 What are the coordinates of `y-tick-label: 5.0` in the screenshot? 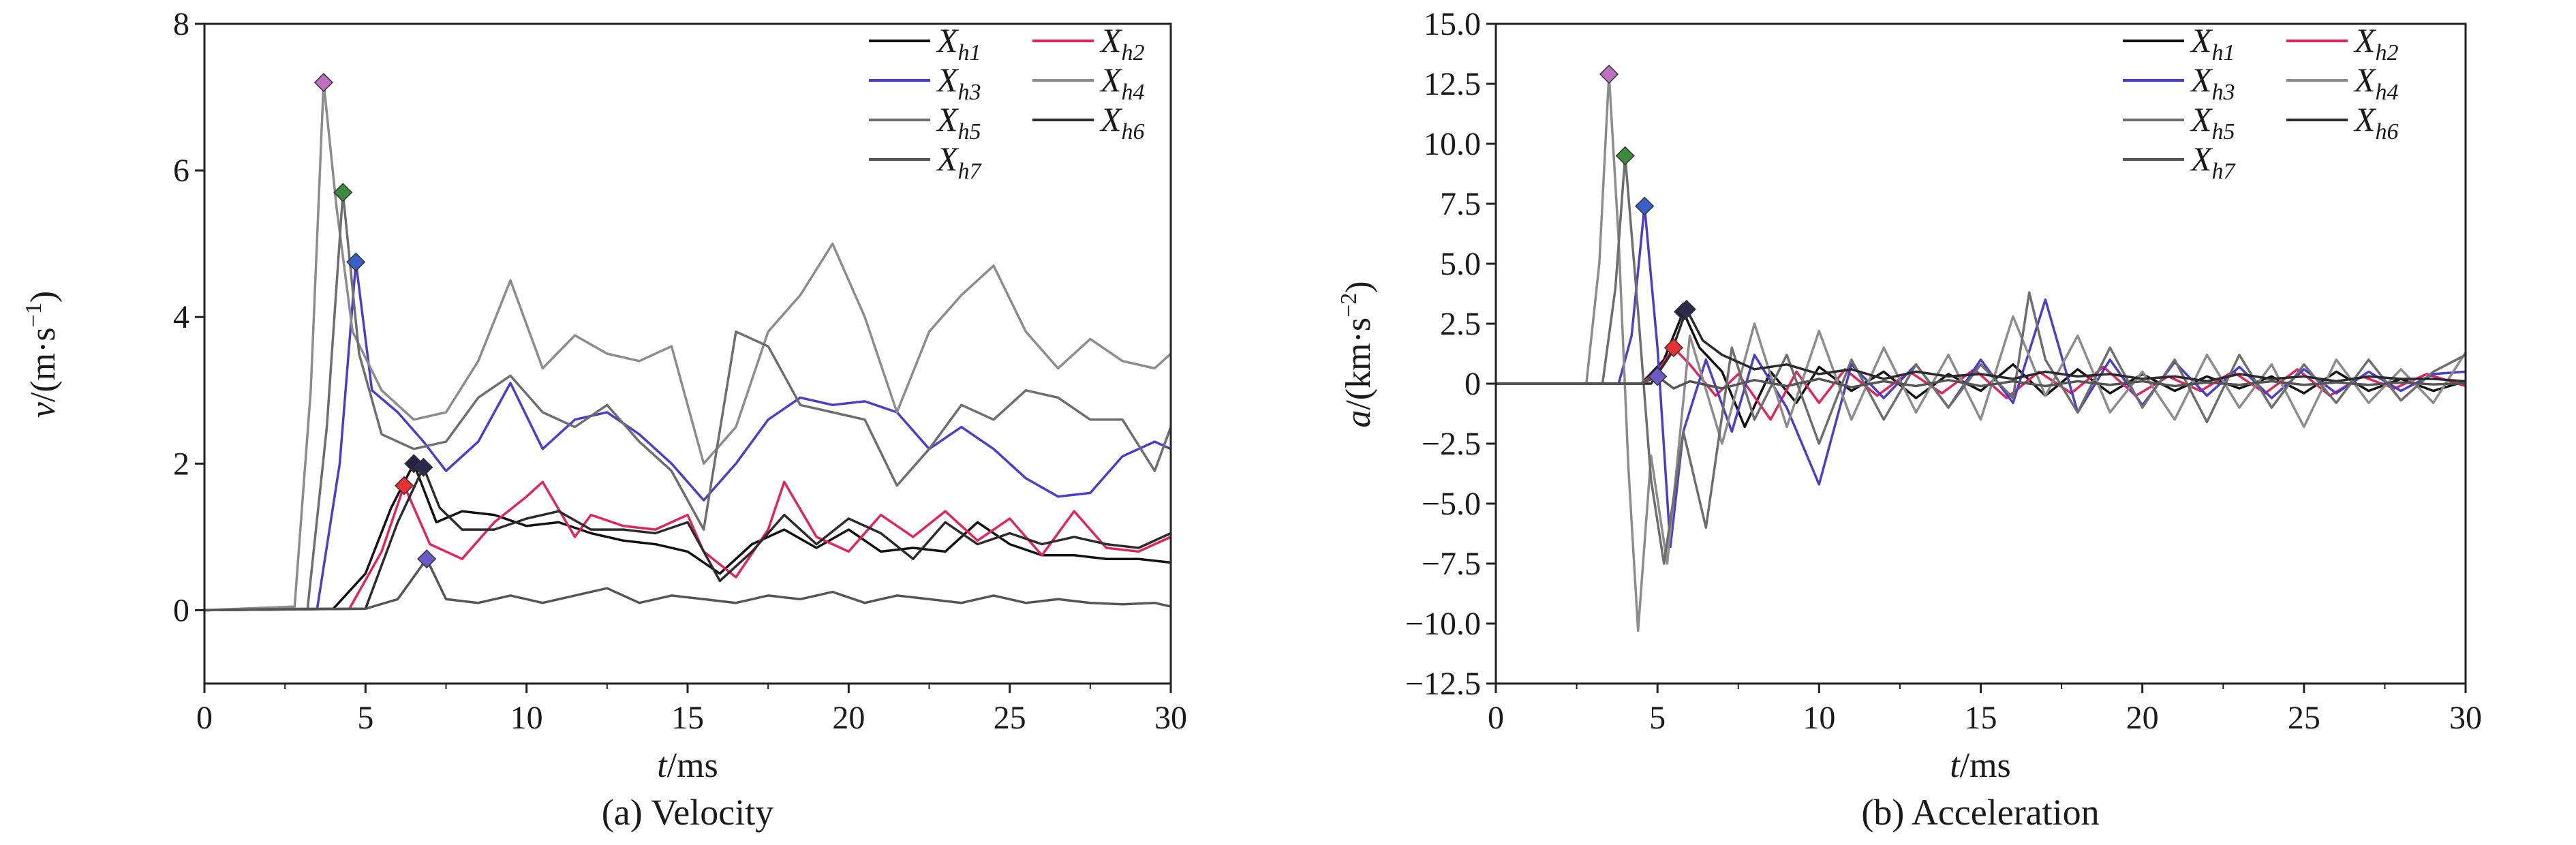 It's located at (1460, 264).